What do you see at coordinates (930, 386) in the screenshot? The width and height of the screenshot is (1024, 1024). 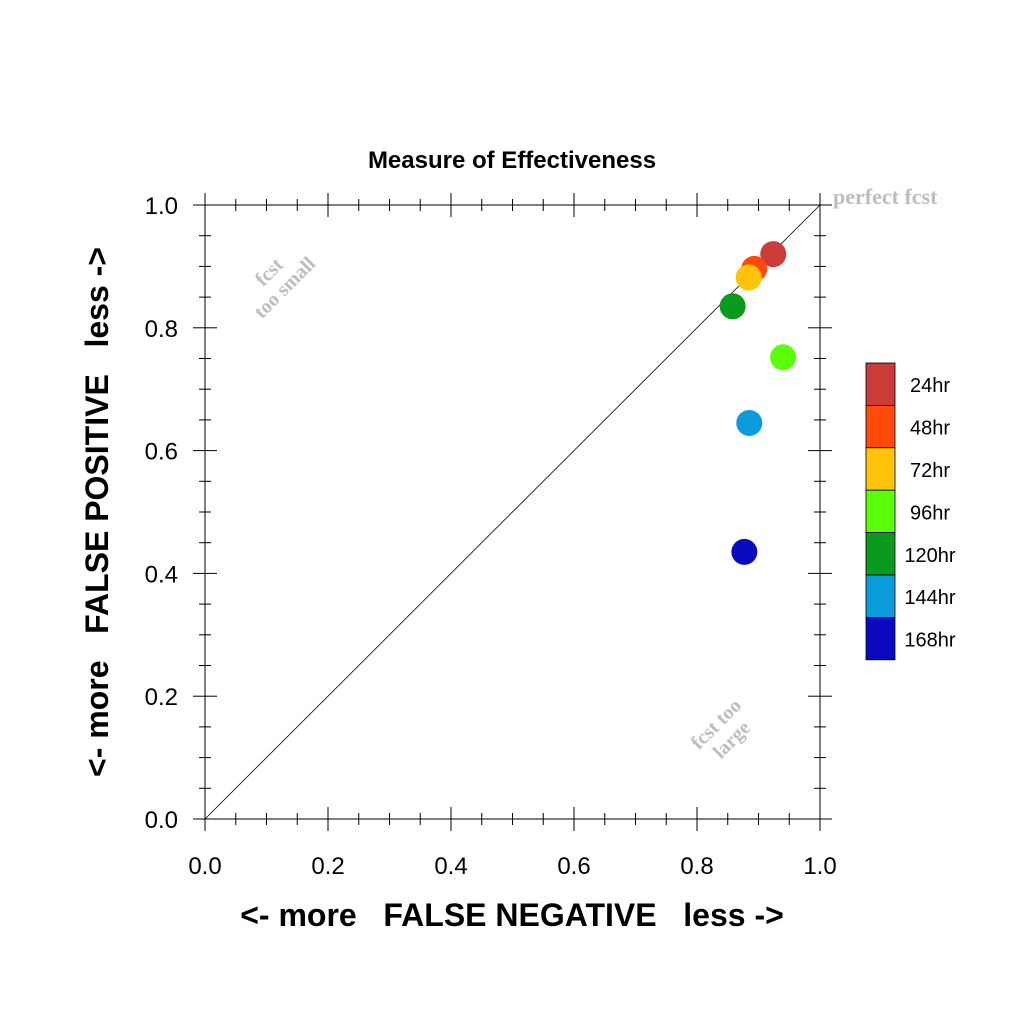 I see `legend-label-24hr: 24hr` at bounding box center [930, 386].